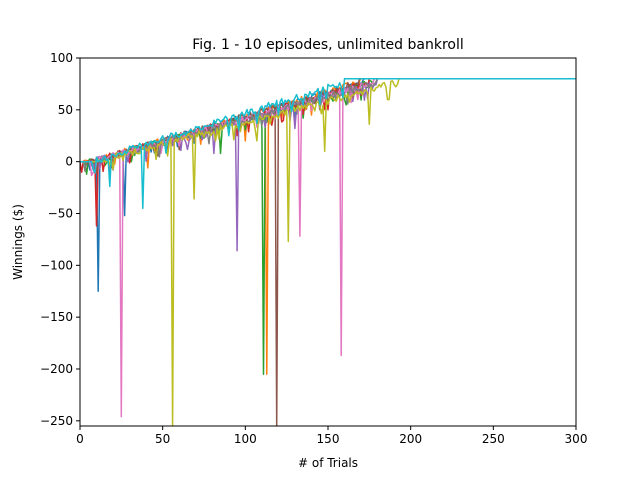  What do you see at coordinates (18, 242) in the screenshot?
I see `y-axis-label: Winnings ($)` at bounding box center [18, 242].